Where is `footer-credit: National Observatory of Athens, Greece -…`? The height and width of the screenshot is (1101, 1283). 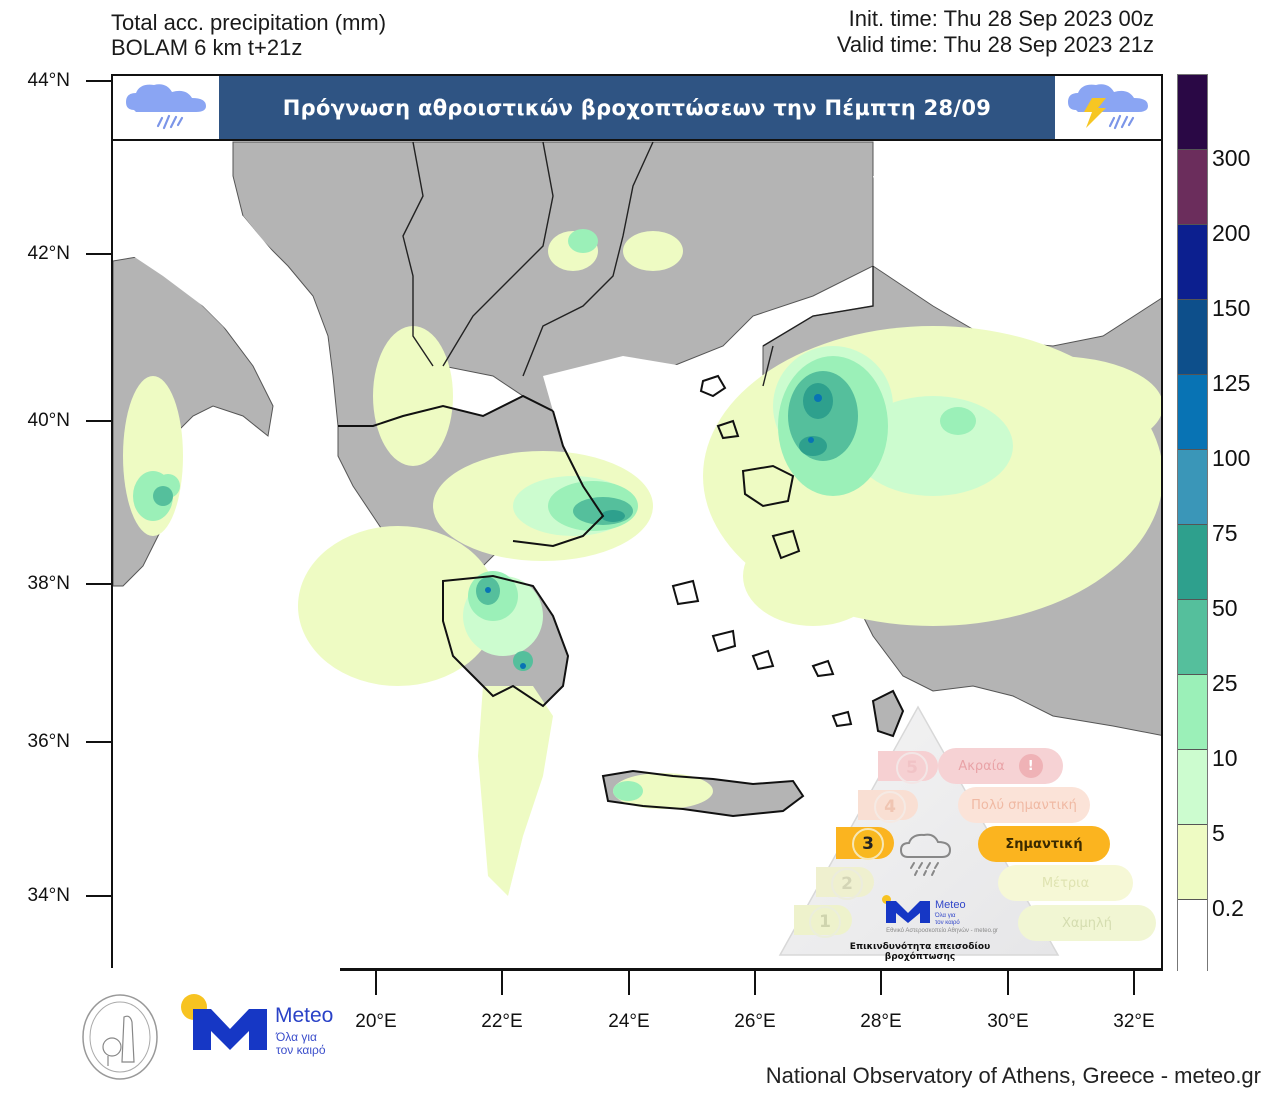 footer-credit: National Observatory of Athens, Greece -… is located at coordinates (1013, 1075).